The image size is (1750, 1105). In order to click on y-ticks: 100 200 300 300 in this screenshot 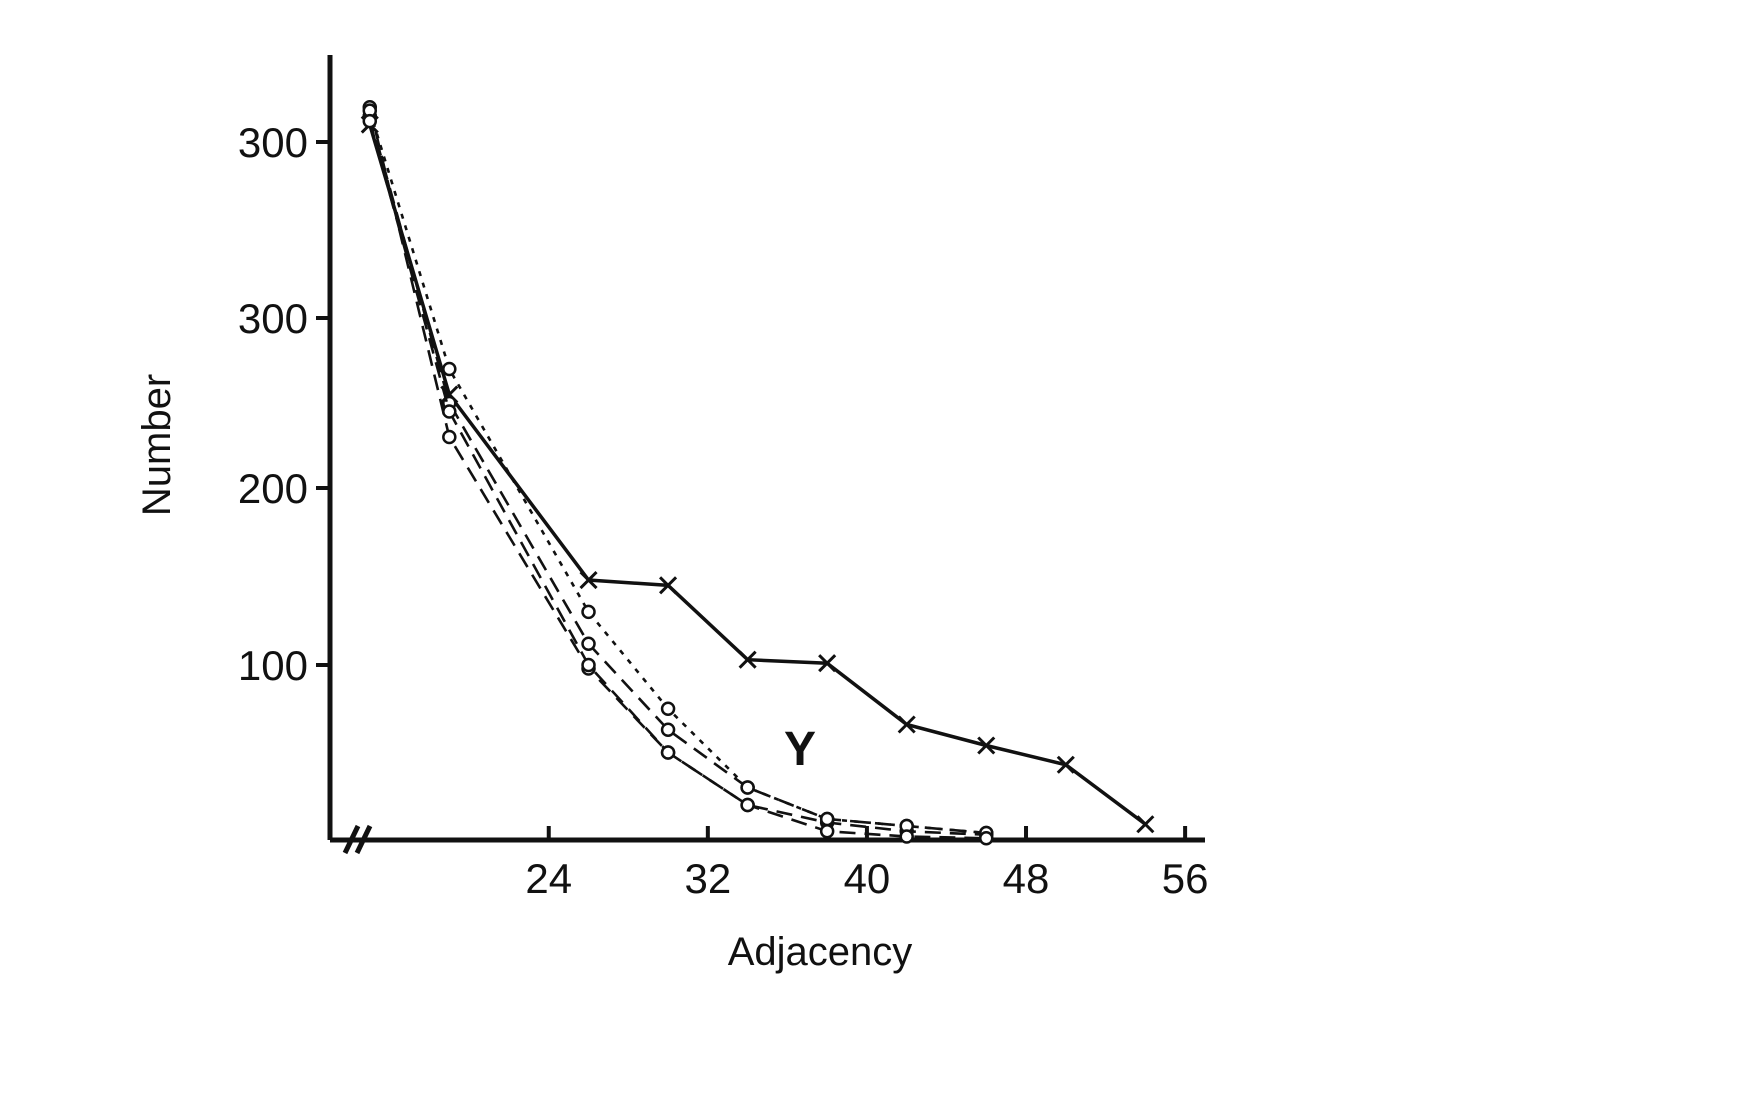, I will do `click(284, 404)`.